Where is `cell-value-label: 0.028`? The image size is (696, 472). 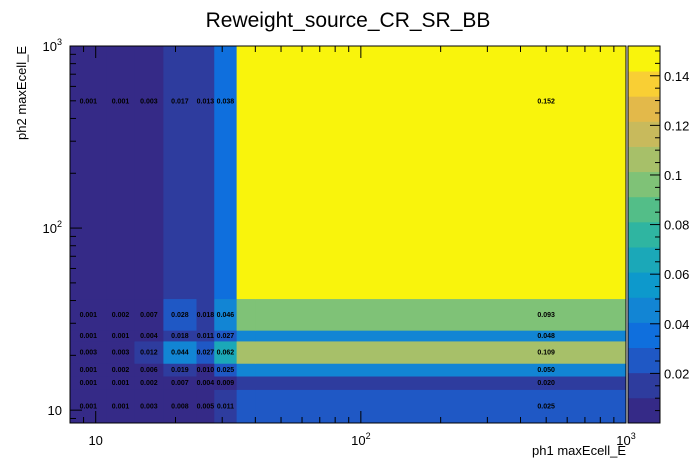 cell-value-label: 0.028 is located at coordinates (180, 315).